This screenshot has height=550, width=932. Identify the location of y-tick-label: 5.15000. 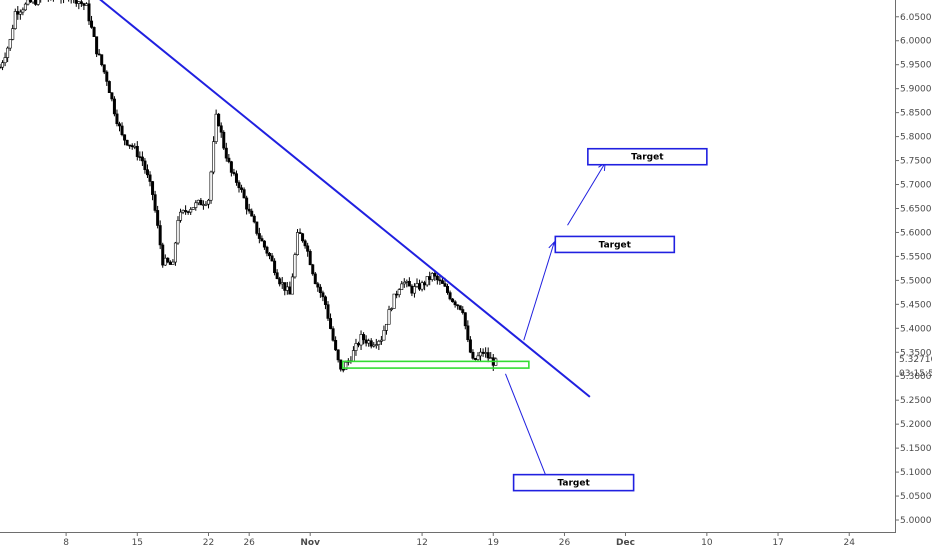
(916, 449).